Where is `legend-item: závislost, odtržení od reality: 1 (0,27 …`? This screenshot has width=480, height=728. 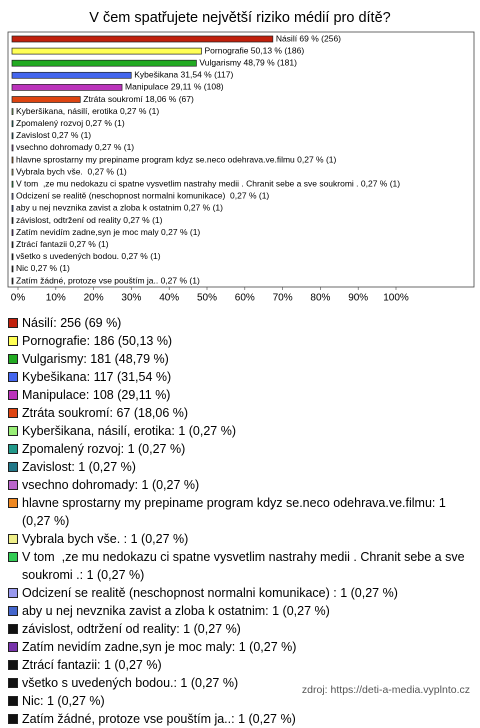 legend-item: závislost, odtržení od reality: 1 (0,27 … is located at coordinates (241, 629).